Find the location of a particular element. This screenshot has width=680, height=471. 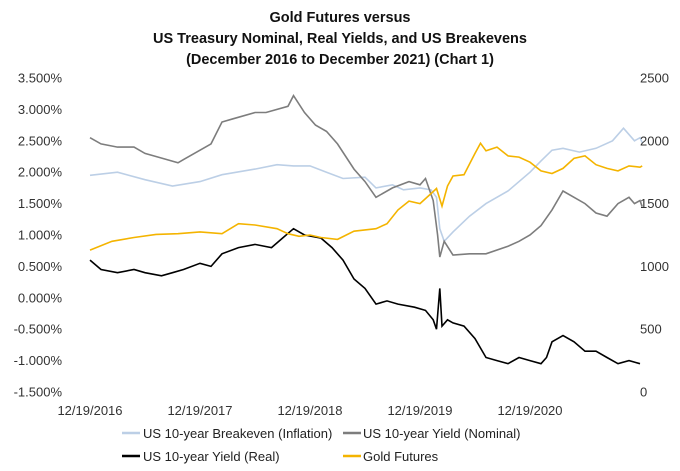

y-left-tick-label: -0.500% is located at coordinates (38, 329).